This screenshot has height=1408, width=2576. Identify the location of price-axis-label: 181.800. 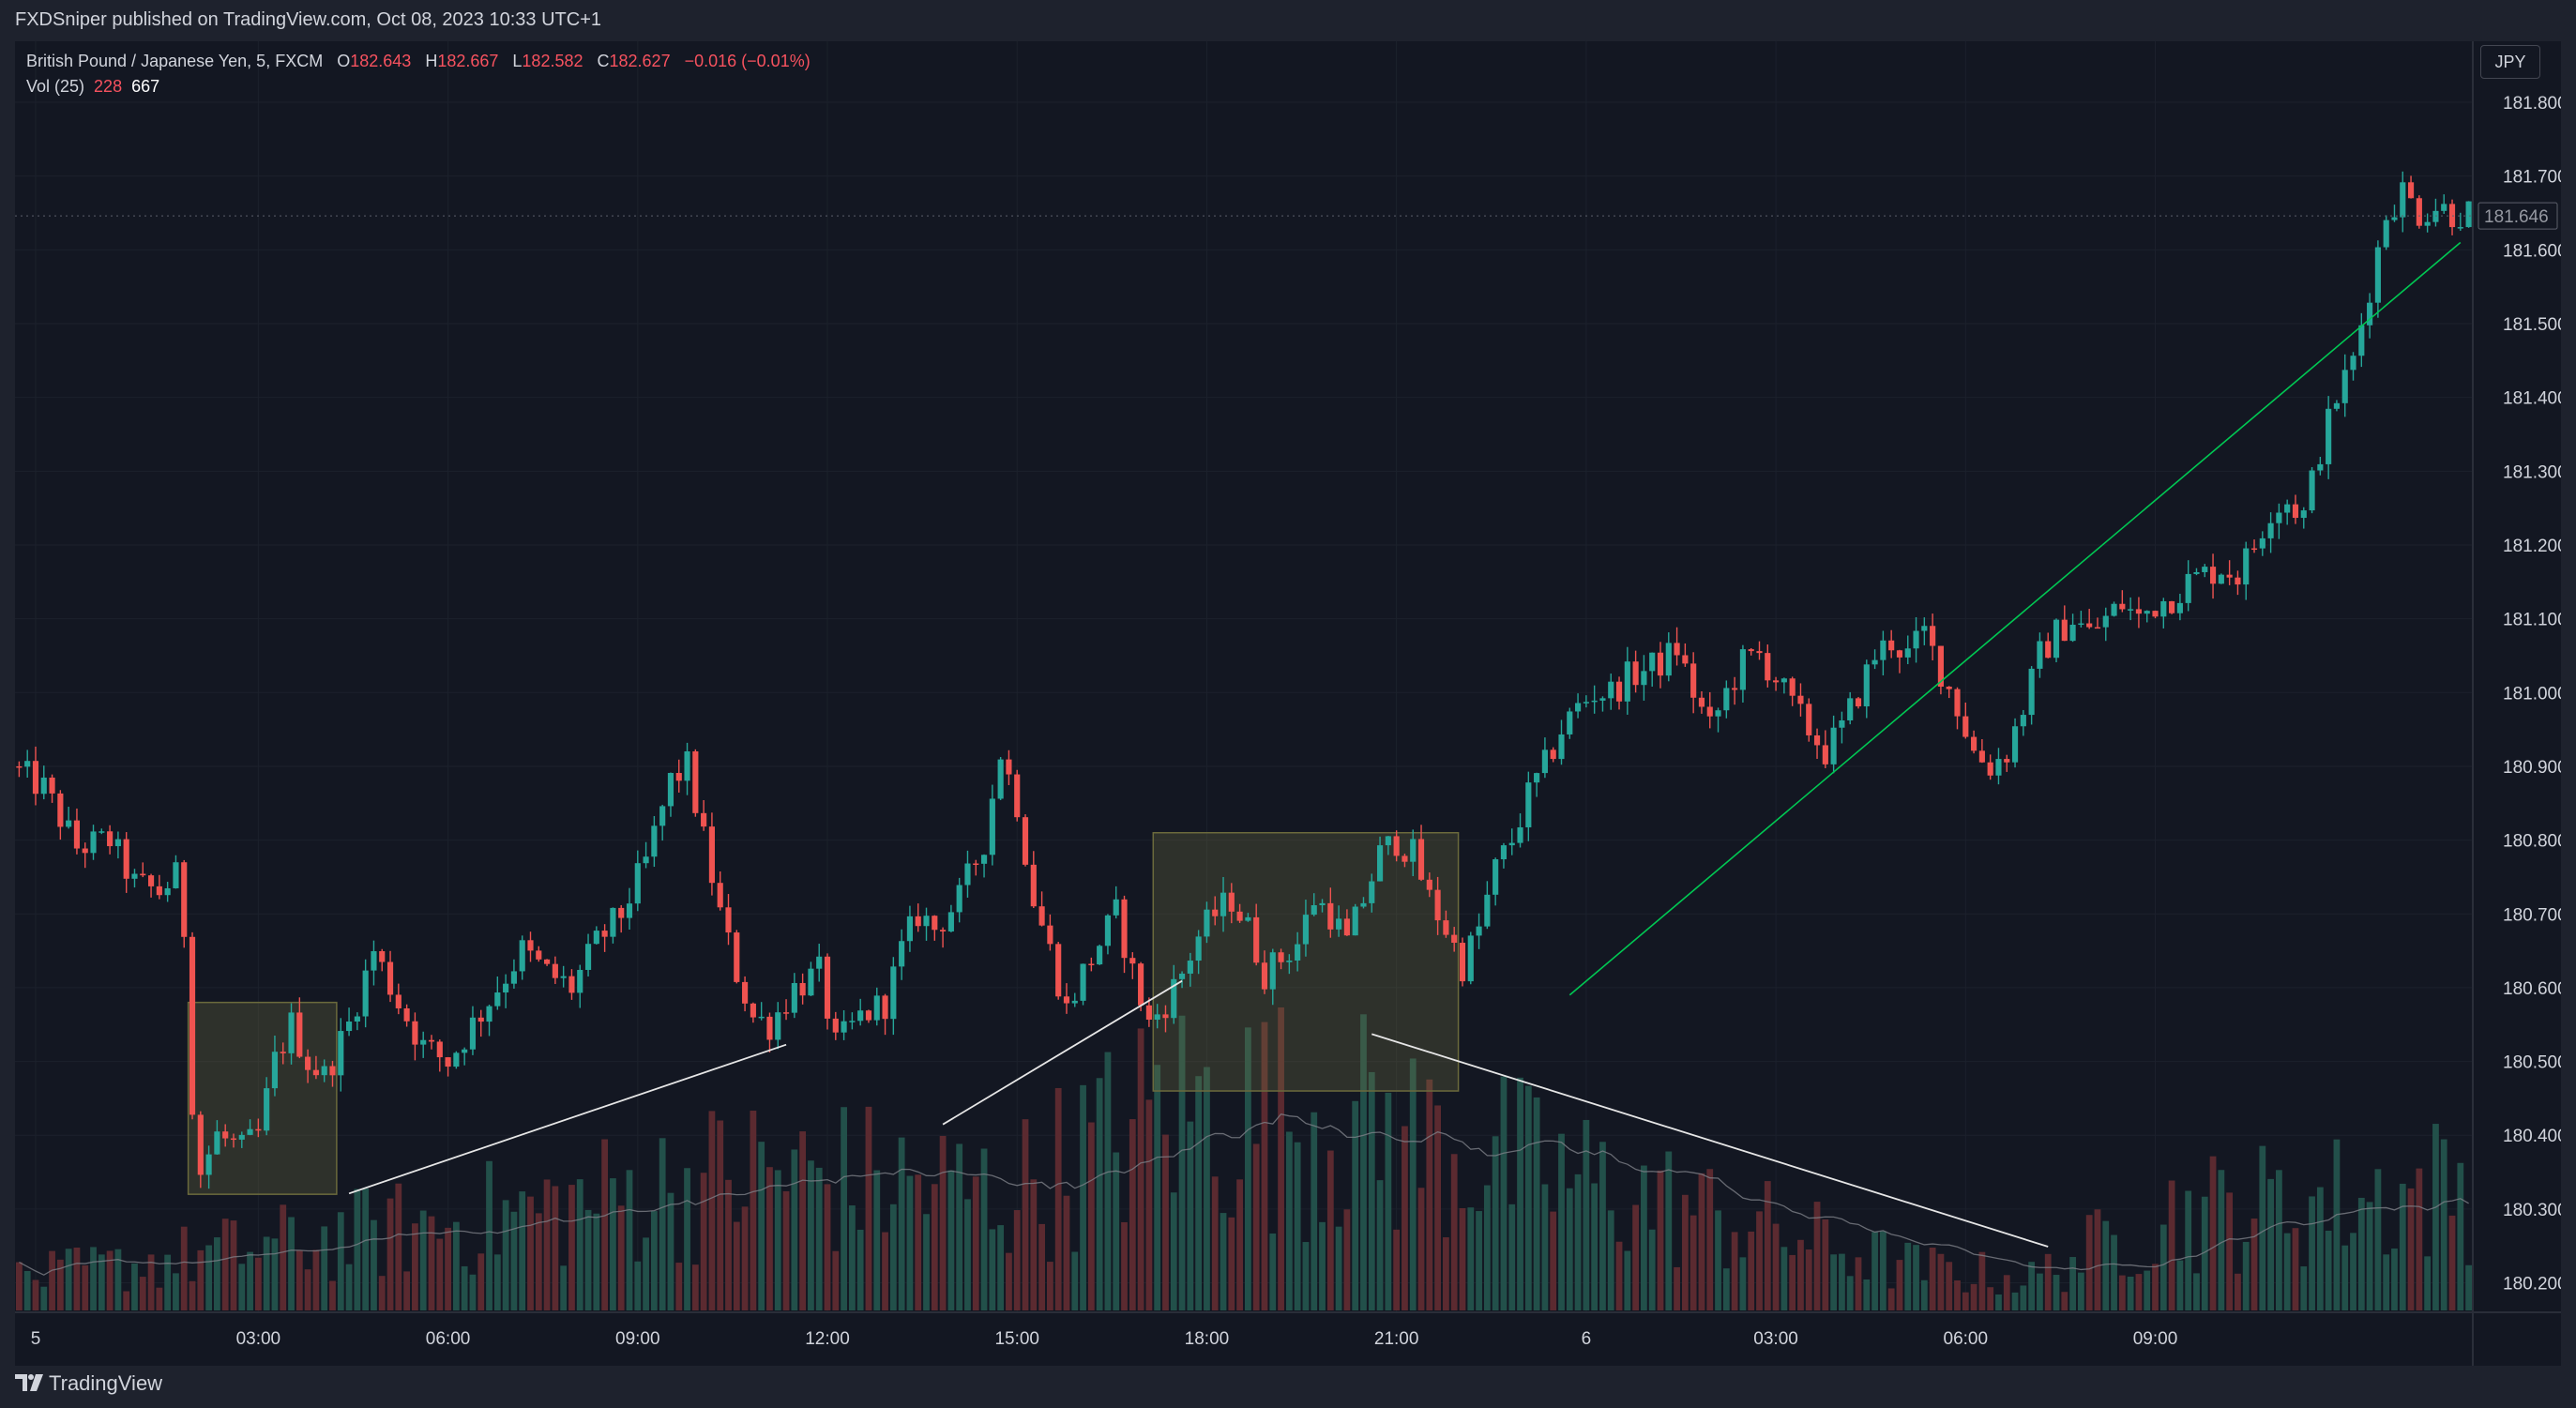
(2532, 104).